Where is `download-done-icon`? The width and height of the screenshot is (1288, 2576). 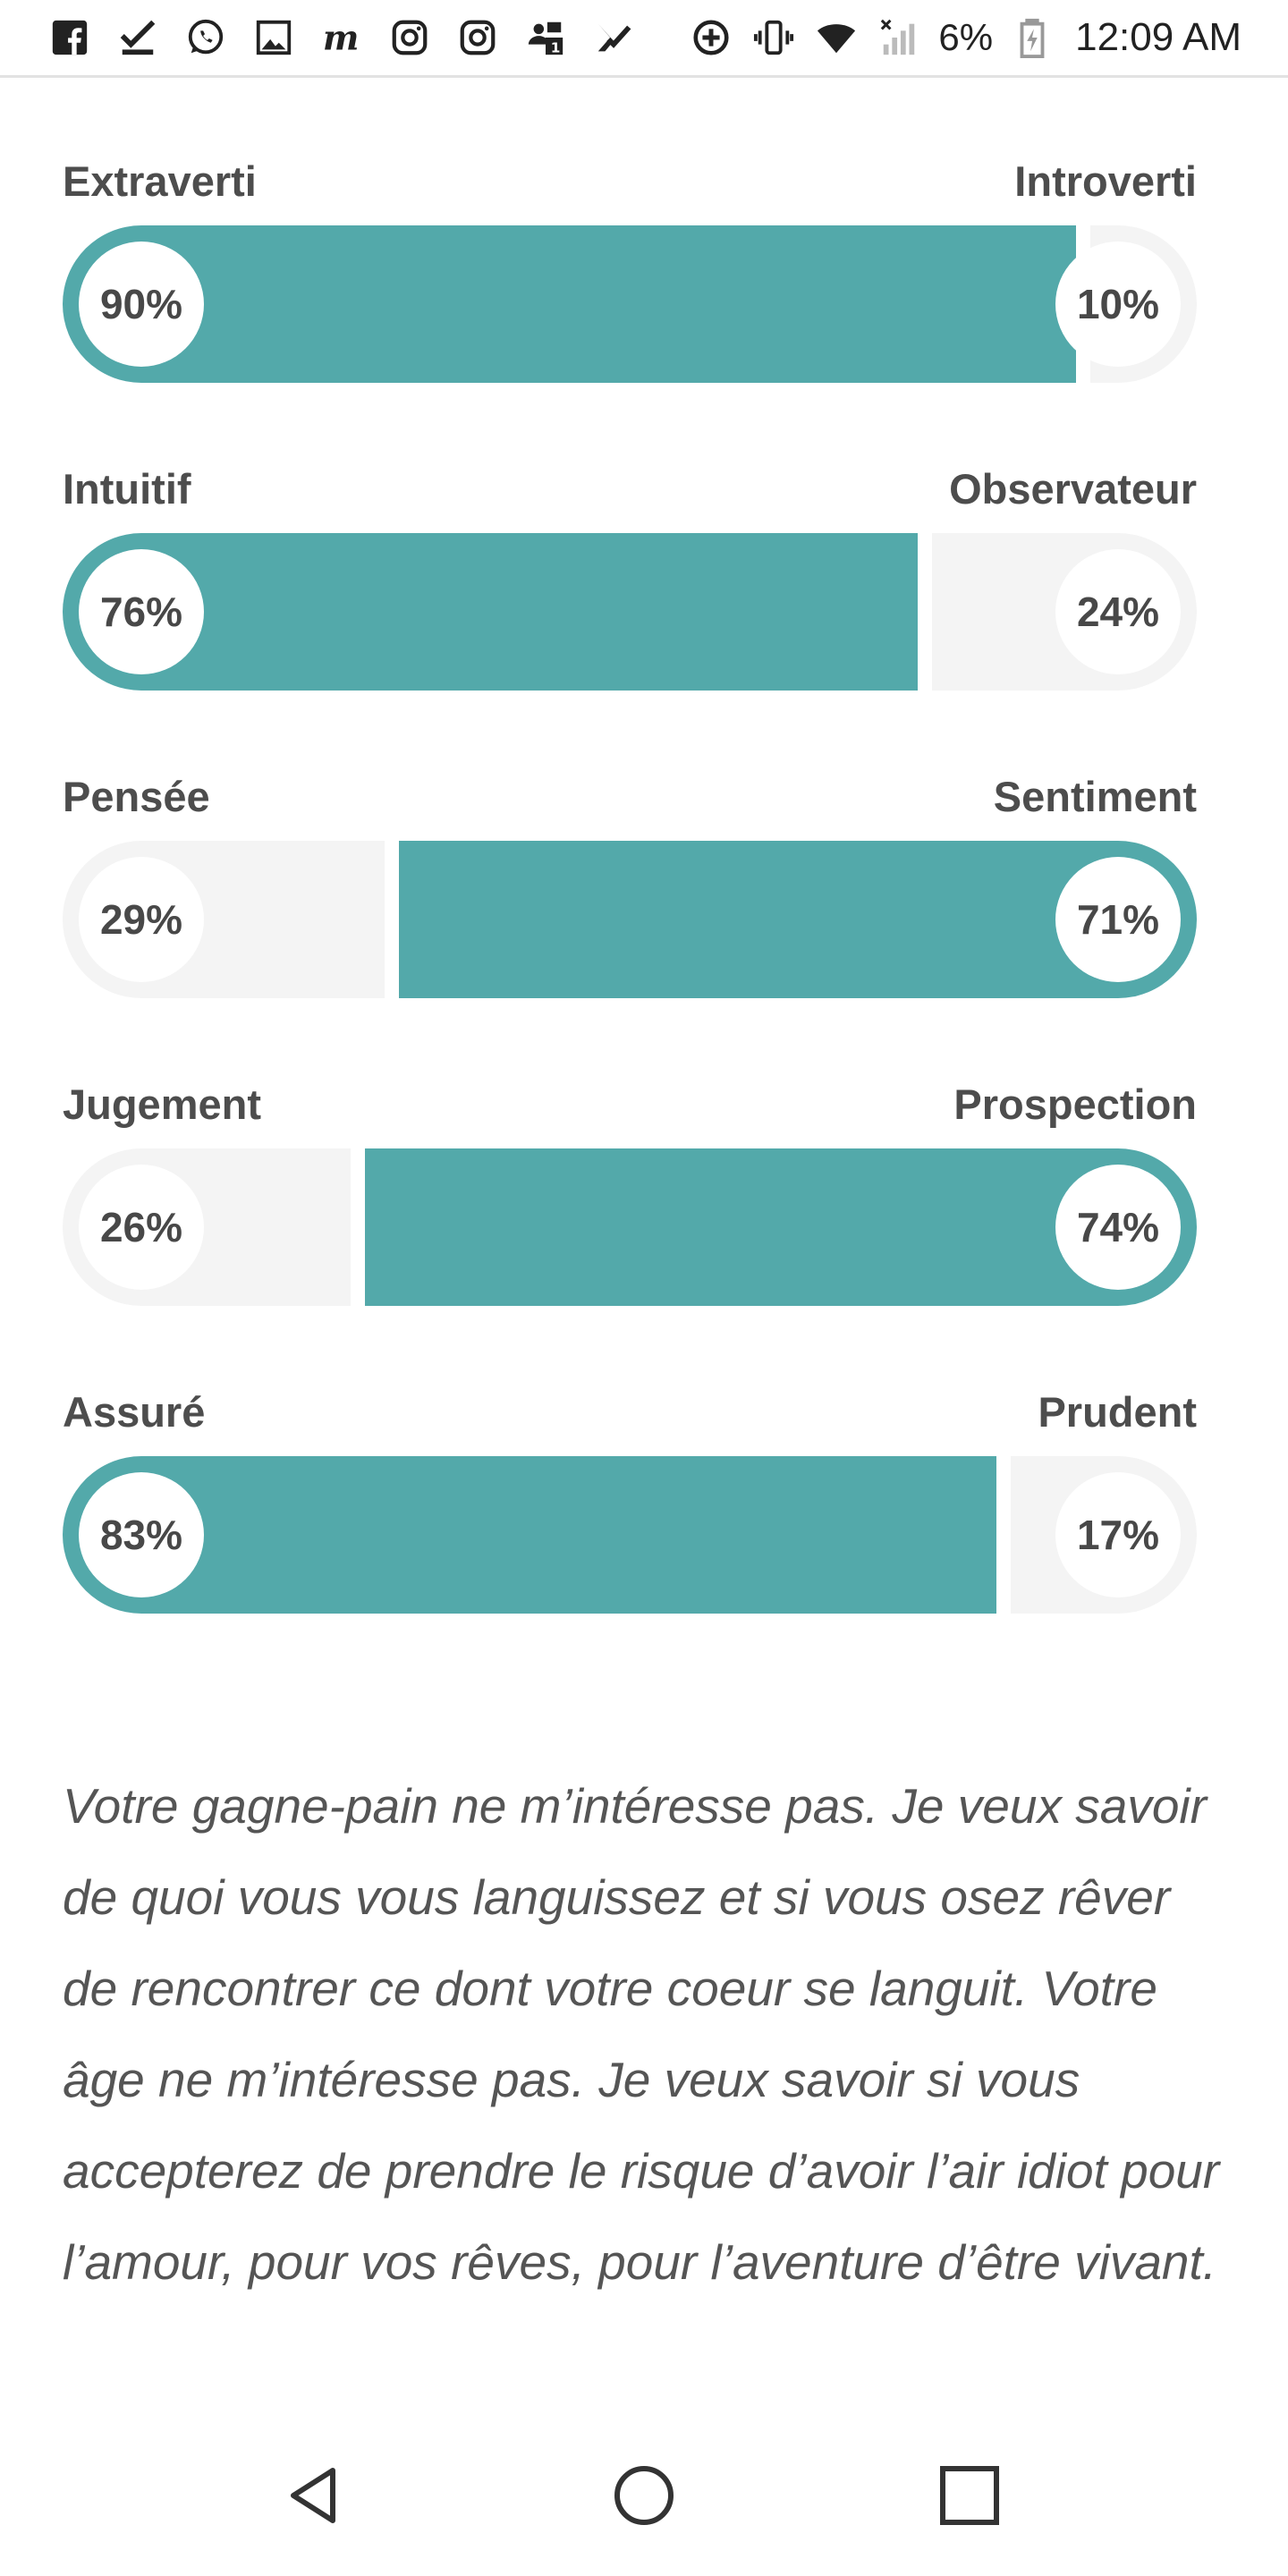
download-done-icon is located at coordinates (137, 37).